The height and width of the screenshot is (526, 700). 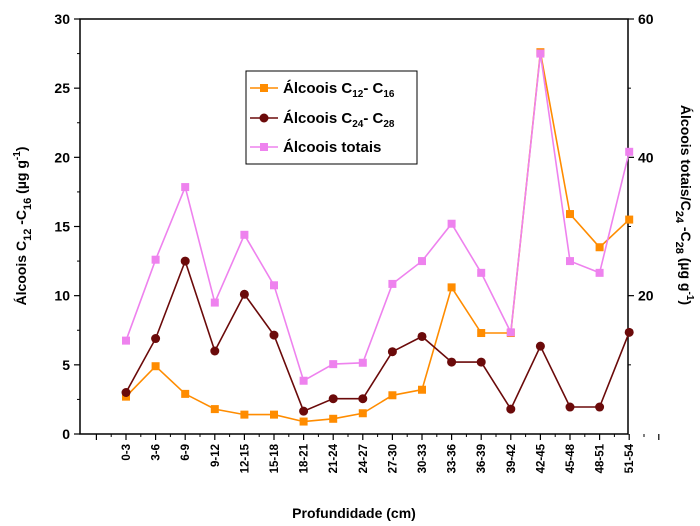 What do you see at coordinates (127, 452) in the screenshot?
I see `x-tick-label: 0-3` at bounding box center [127, 452].